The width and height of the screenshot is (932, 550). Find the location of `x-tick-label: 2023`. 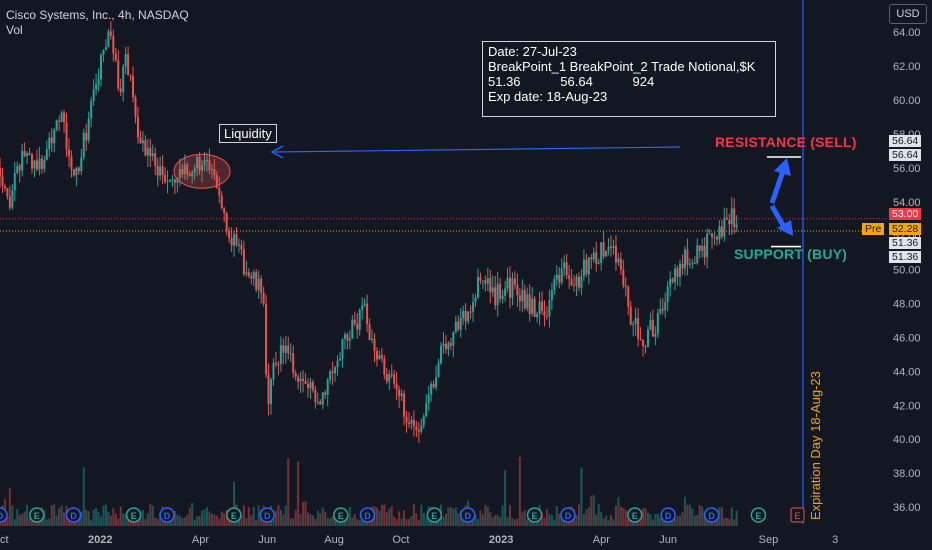

x-tick-label: 2023 is located at coordinates (501, 540).